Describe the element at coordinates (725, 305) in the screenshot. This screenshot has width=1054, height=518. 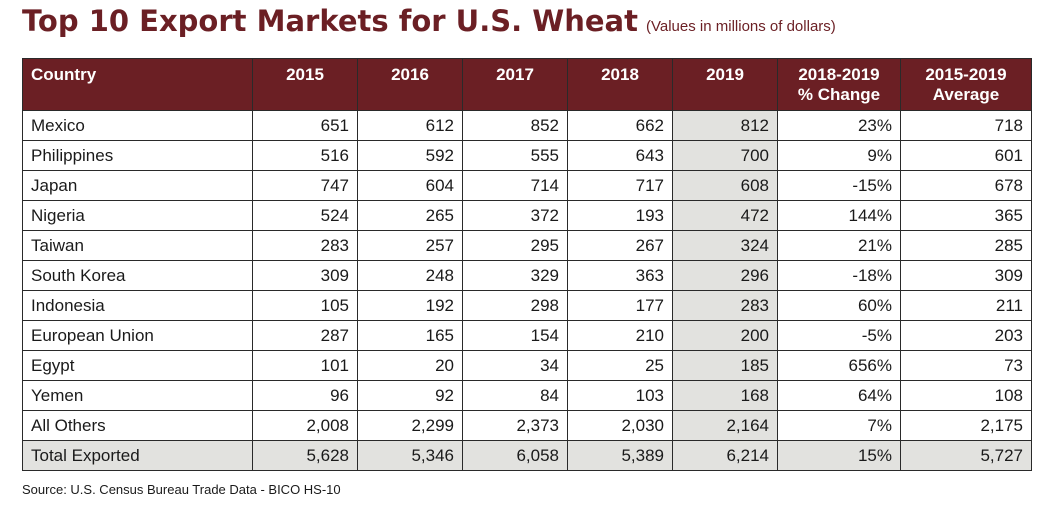
I see `cell-2019: 283` at that location.